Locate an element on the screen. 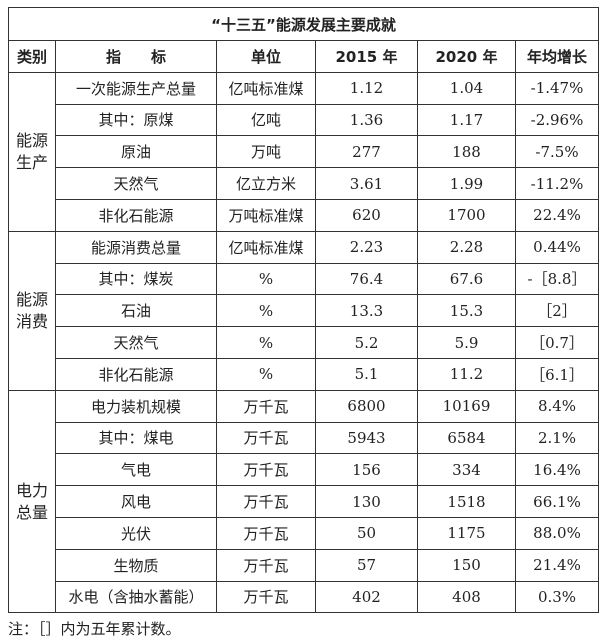  table-row: 光伏 万千瓦 50 1175 88.0% is located at coordinates (304, 533).